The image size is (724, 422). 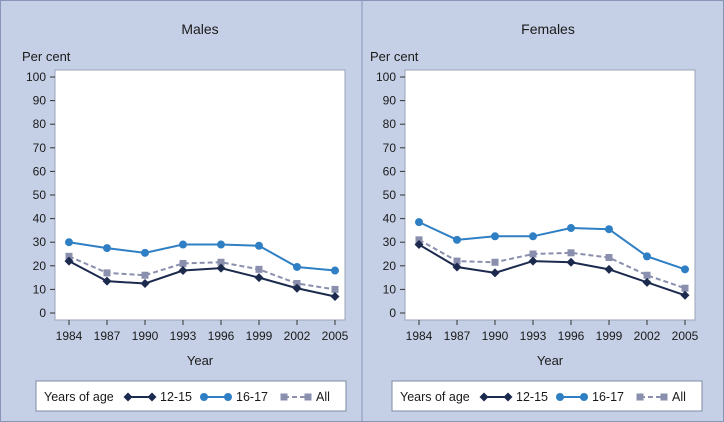 I want to click on y-tick-label: 0, so click(x=42, y=313).